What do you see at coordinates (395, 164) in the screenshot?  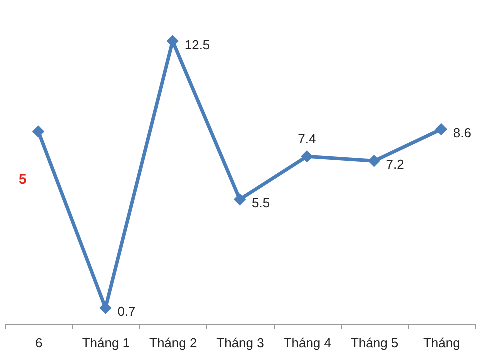 I see `data-label: 7.2` at bounding box center [395, 164].